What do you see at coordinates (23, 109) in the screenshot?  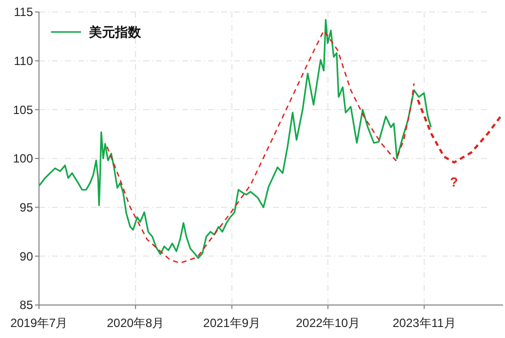 I see `y-tick-label: 105` at bounding box center [23, 109].